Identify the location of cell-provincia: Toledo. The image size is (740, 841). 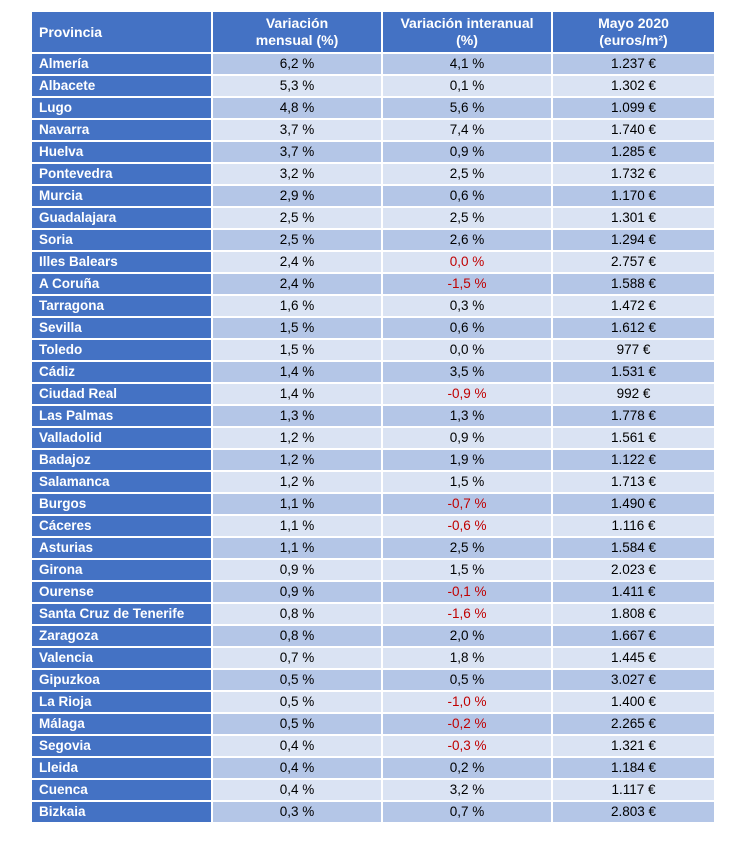
(121, 350).